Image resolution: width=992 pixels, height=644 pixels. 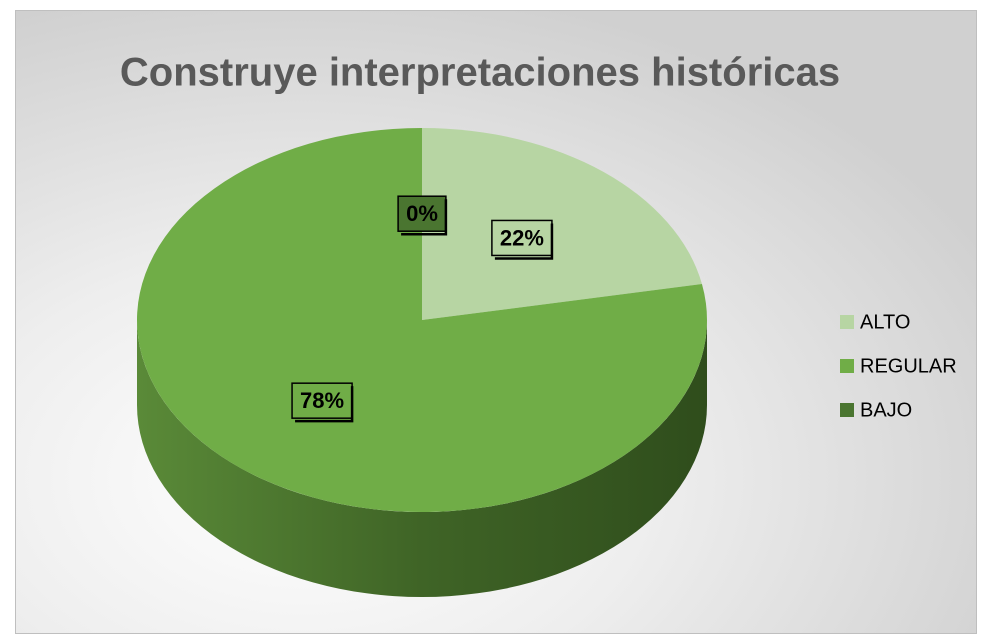 I want to click on data-label: 78%, so click(x=322, y=400).